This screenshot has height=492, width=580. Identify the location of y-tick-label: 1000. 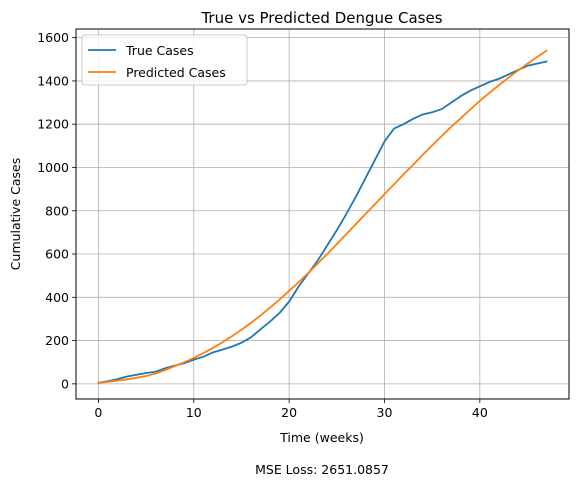
(53, 167).